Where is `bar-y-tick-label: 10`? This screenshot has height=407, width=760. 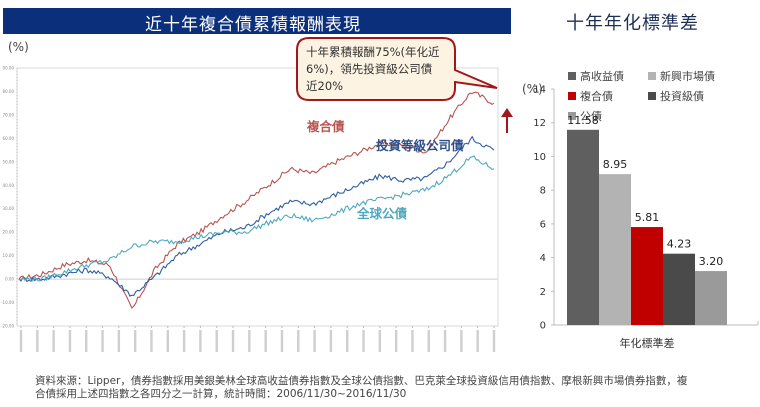
bar-y-tick-label: 10 is located at coordinates (539, 157).